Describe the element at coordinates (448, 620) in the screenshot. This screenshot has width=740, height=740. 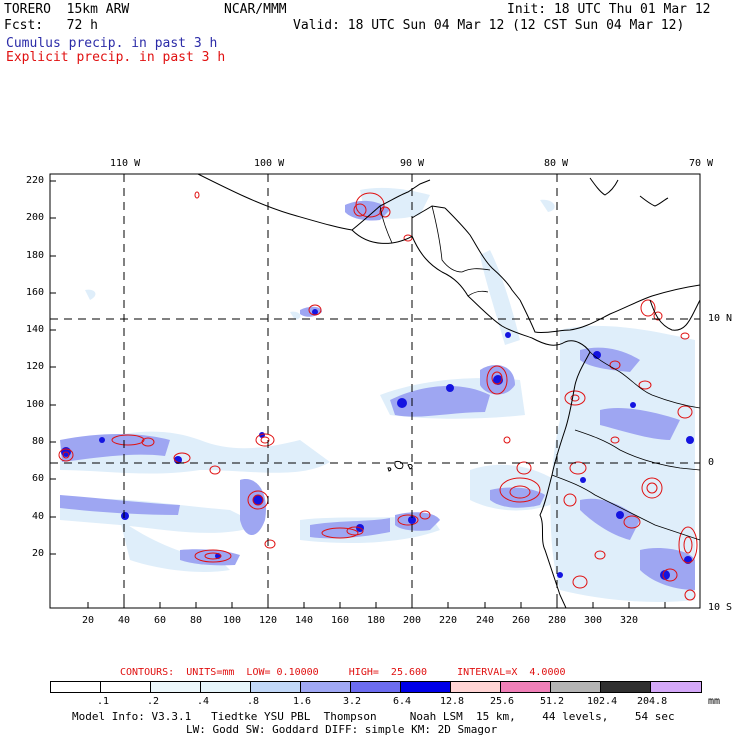
I see `x-tick-label: 220` at that location.